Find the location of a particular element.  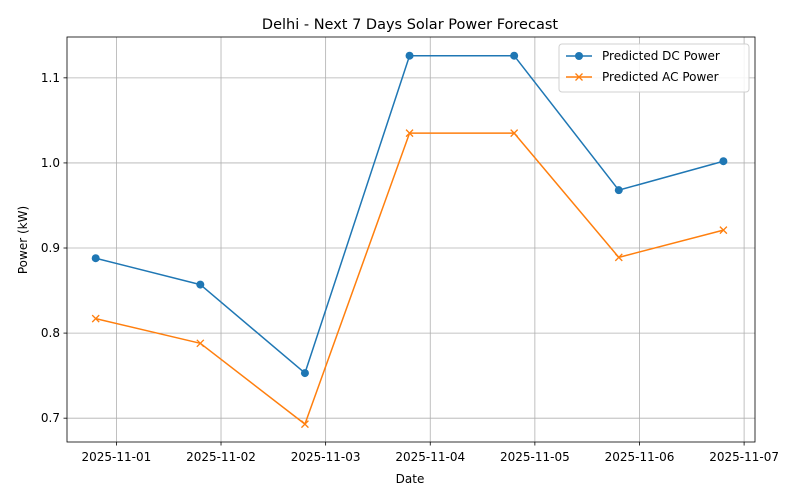

y-tick-label: 1.1 is located at coordinates (50, 78).